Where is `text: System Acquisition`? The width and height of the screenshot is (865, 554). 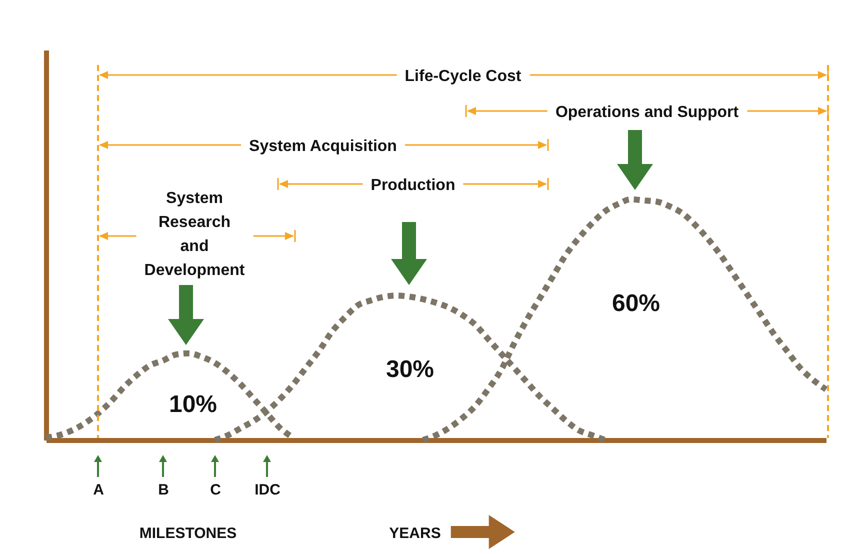 text: System Acquisition is located at coordinates (323, 146).